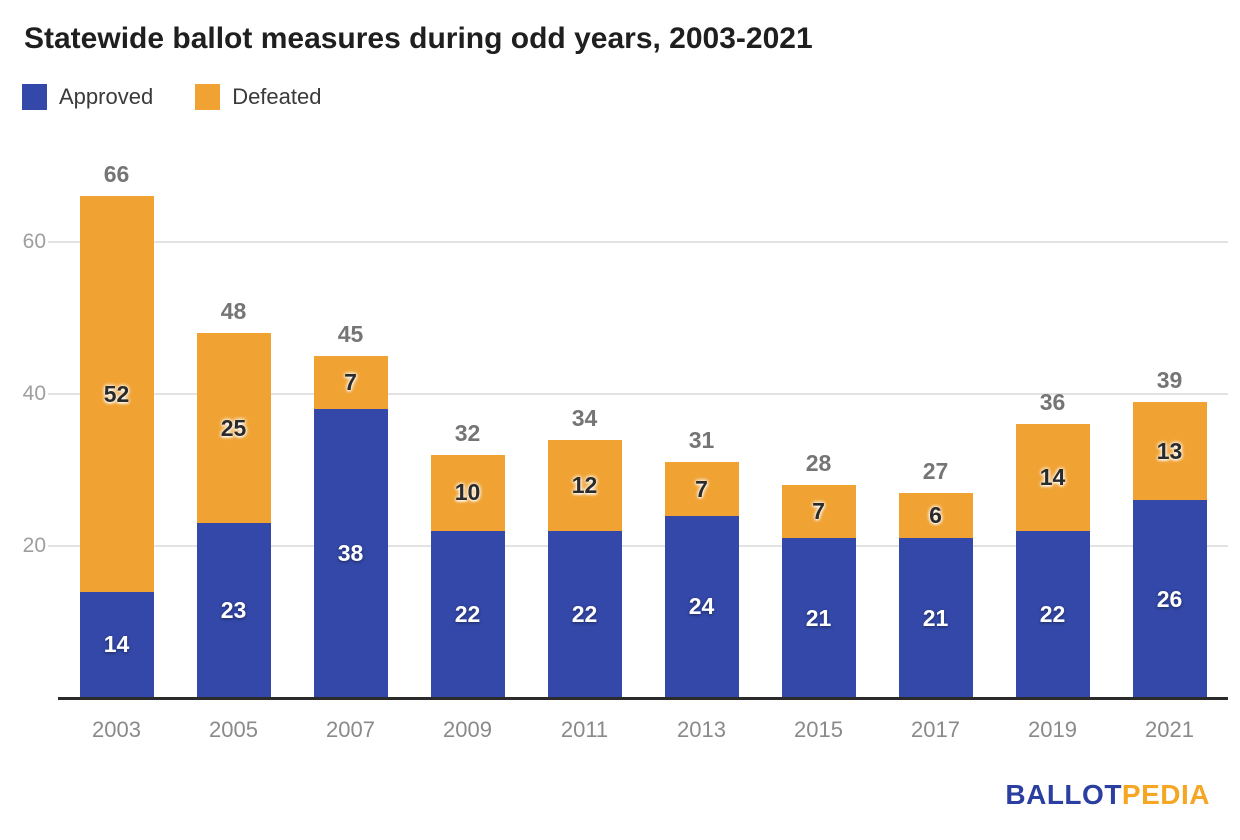 This screenshot has height=840, width=1240. Describe the element at coordinates (1052, 477) in the screenshot. I see `defeated-segment-2019: 14` at that location.